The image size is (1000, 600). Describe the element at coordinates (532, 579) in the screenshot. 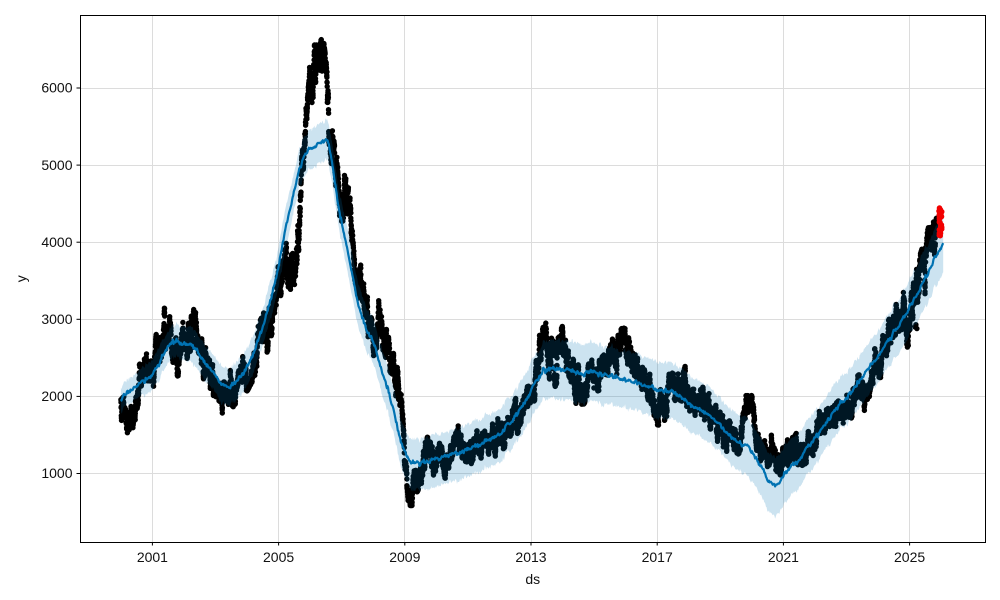

I see `svg-text: ds` at that location.